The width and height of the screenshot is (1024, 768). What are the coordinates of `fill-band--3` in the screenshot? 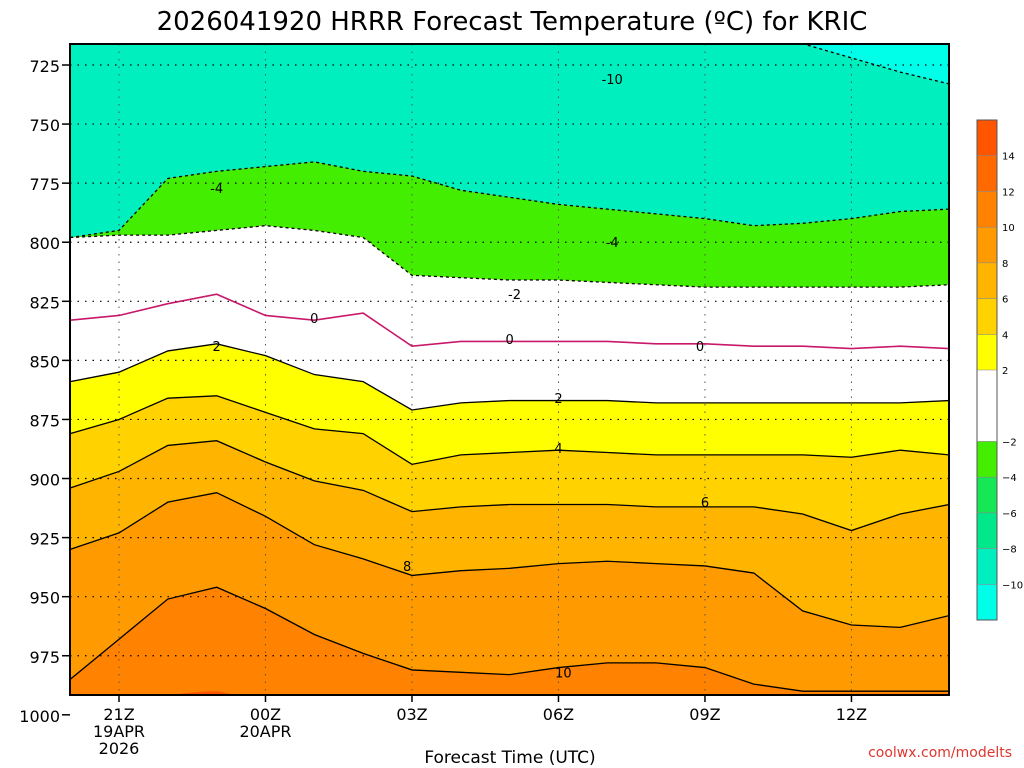 It's located at (509, 224).